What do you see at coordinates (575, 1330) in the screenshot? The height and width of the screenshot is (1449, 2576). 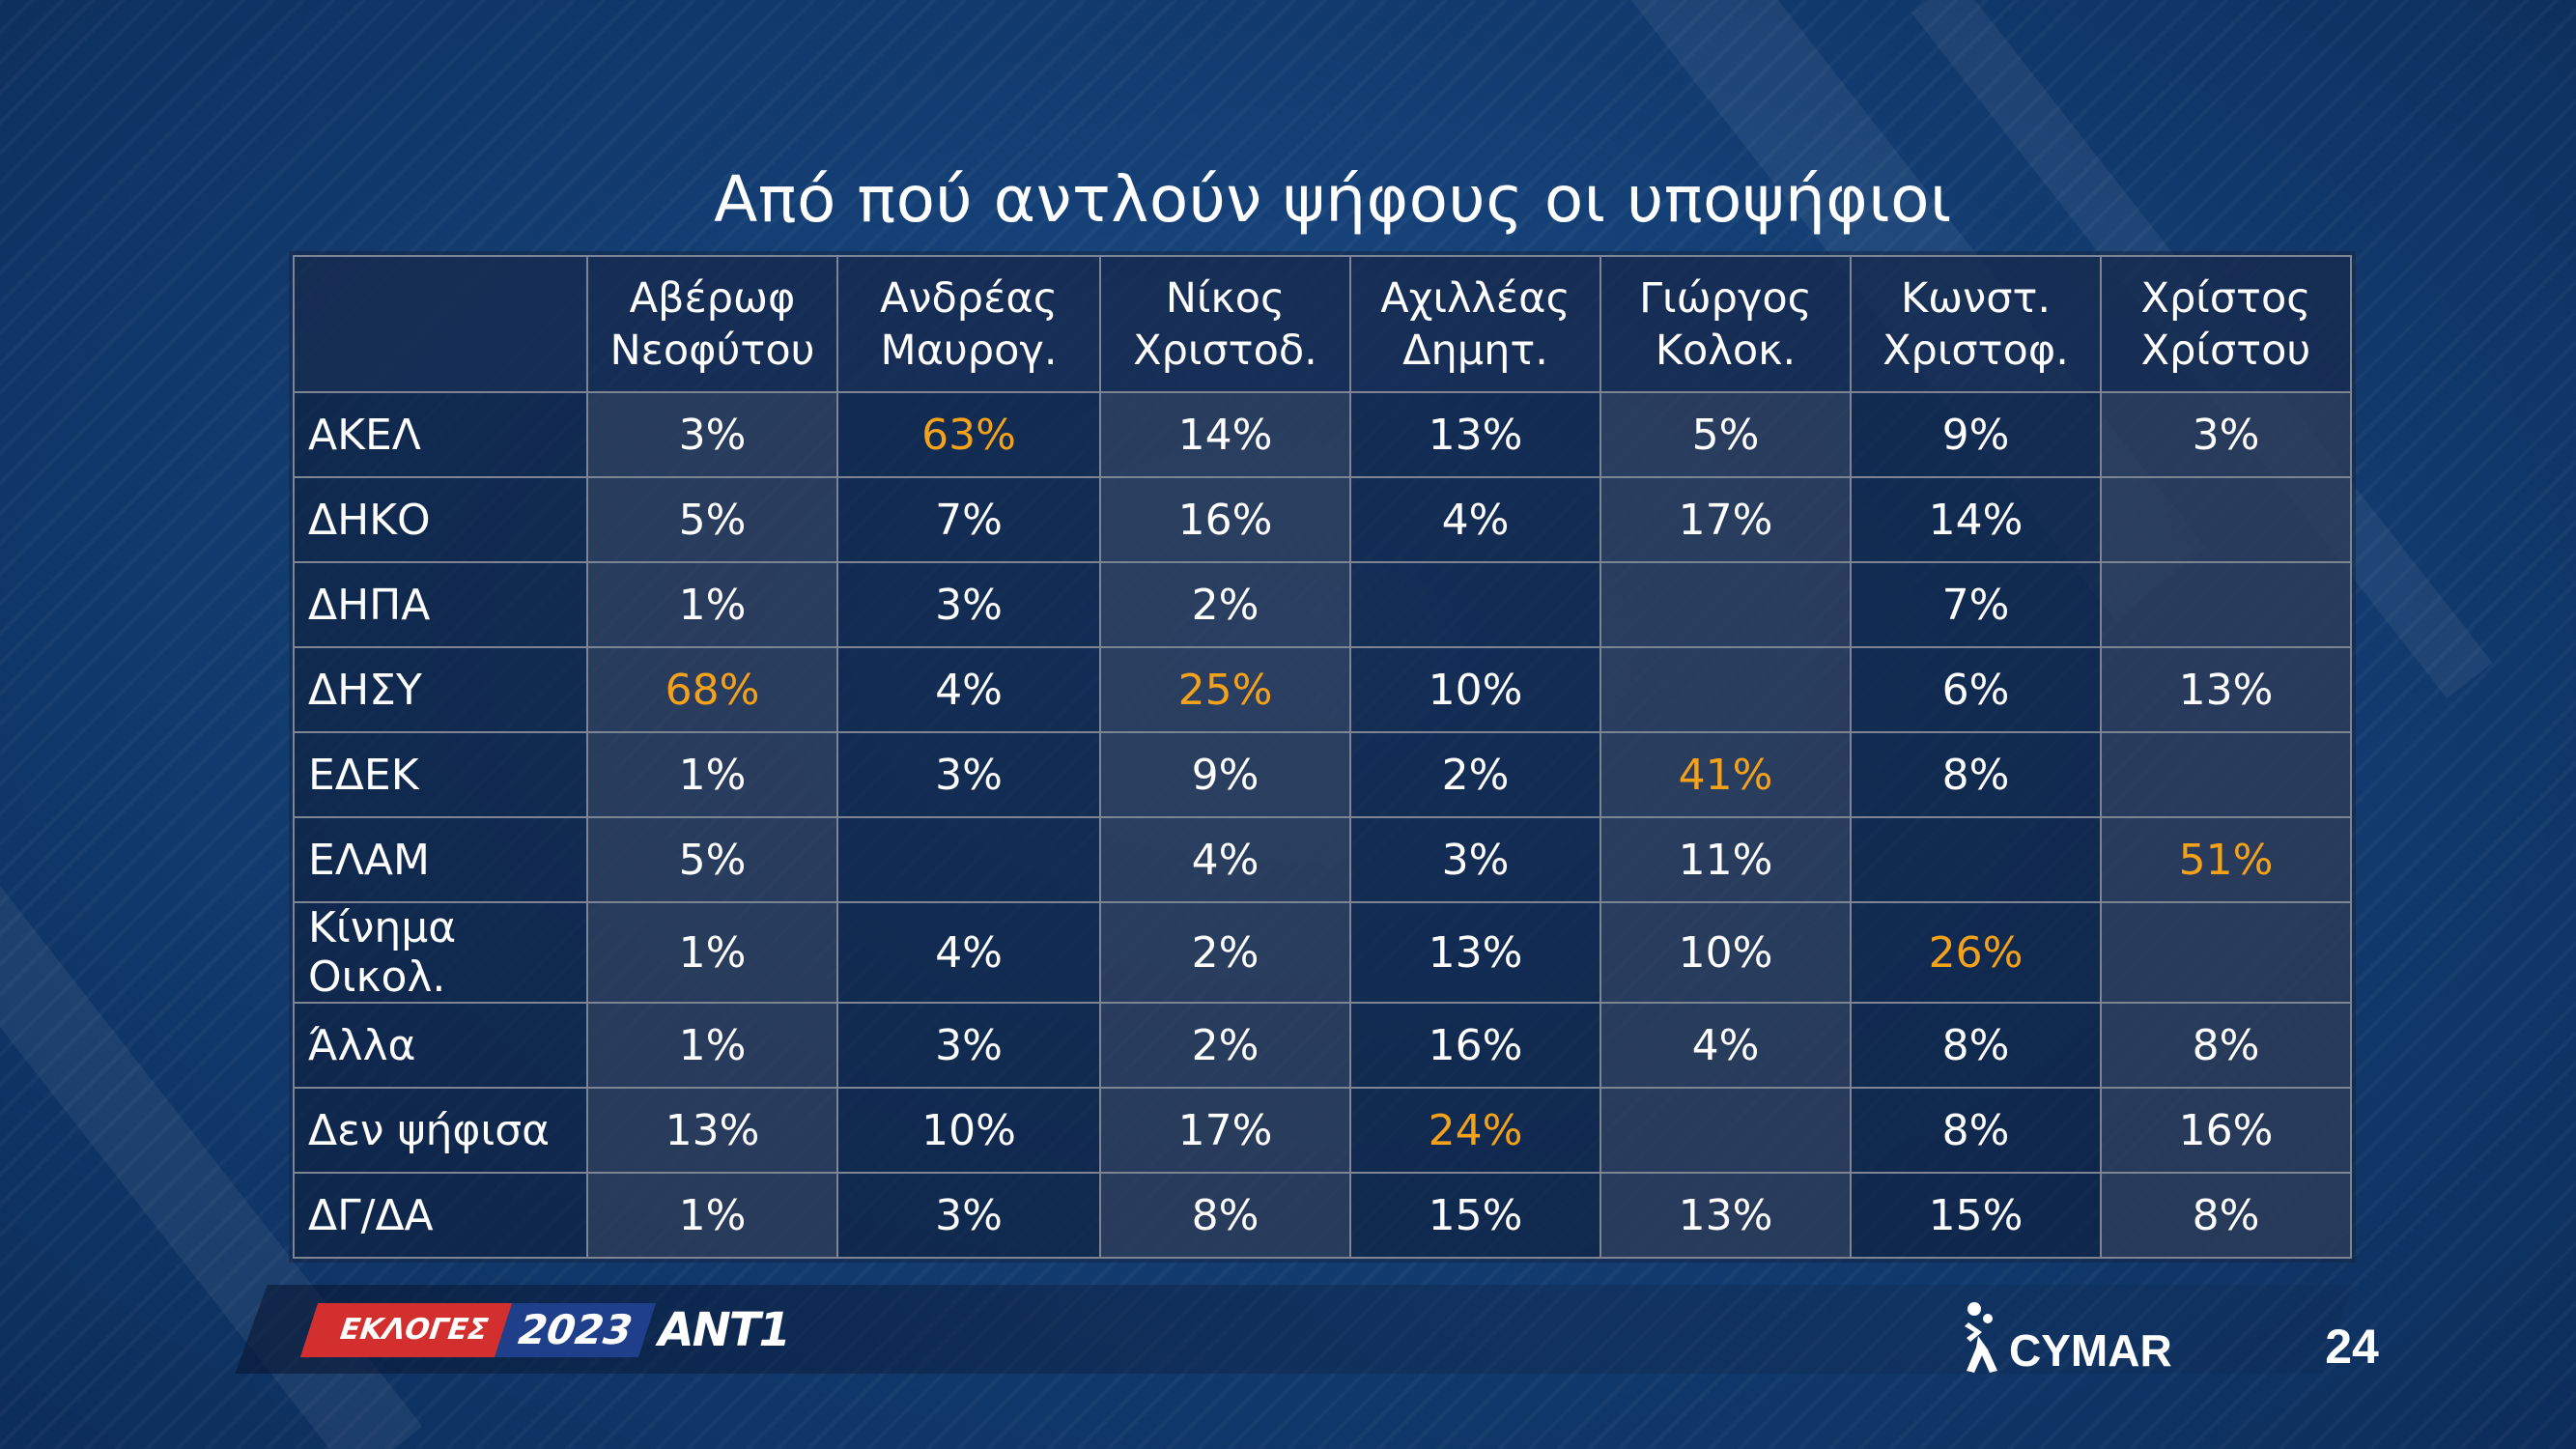 I see `elections-year: 2023` at bounding box center [575, 1330].